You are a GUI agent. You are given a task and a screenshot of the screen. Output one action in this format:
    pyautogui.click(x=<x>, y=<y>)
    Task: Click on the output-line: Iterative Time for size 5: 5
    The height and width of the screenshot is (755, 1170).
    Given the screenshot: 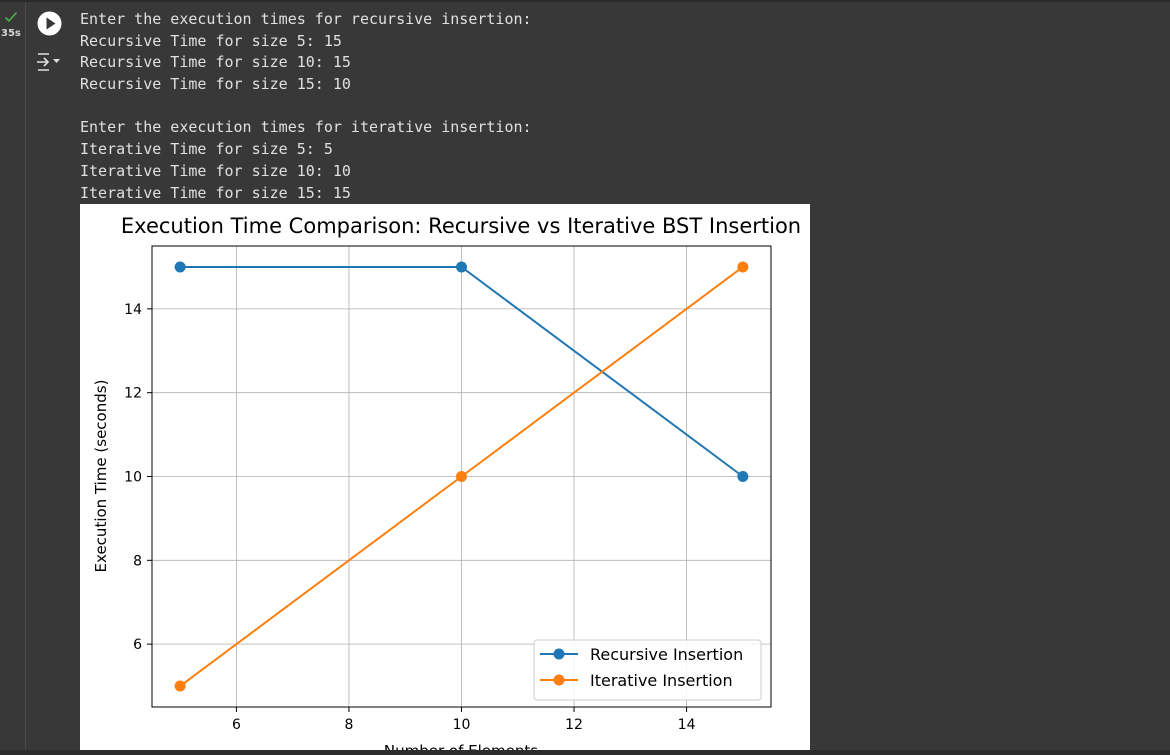 What is the action you would take?
    pyautogui.click(x=206, y=149)
    